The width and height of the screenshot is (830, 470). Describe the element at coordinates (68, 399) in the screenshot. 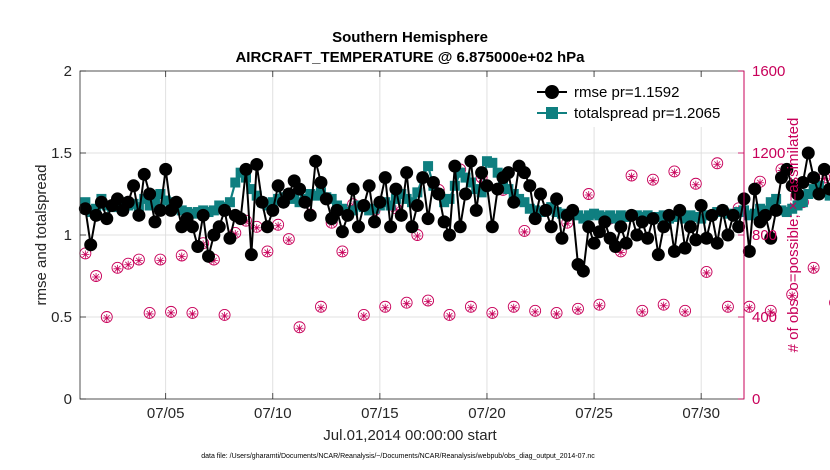

I see `y-left-tick-label: 0` at that location.